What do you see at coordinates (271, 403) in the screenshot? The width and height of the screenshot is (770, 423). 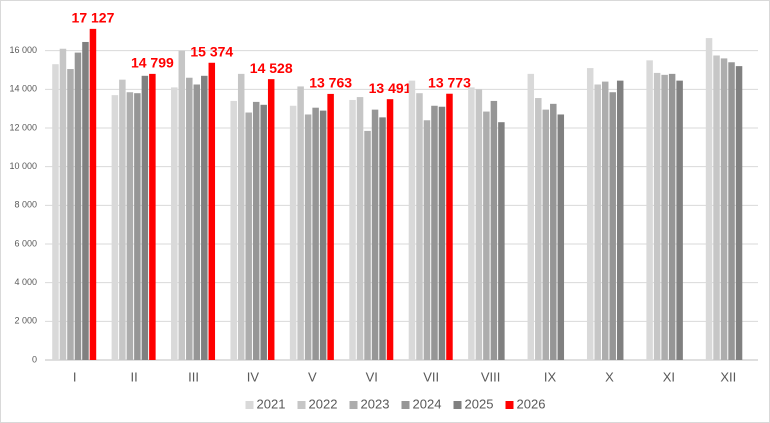 I see `legend-label: 2021` at bounding box center [271, 403].